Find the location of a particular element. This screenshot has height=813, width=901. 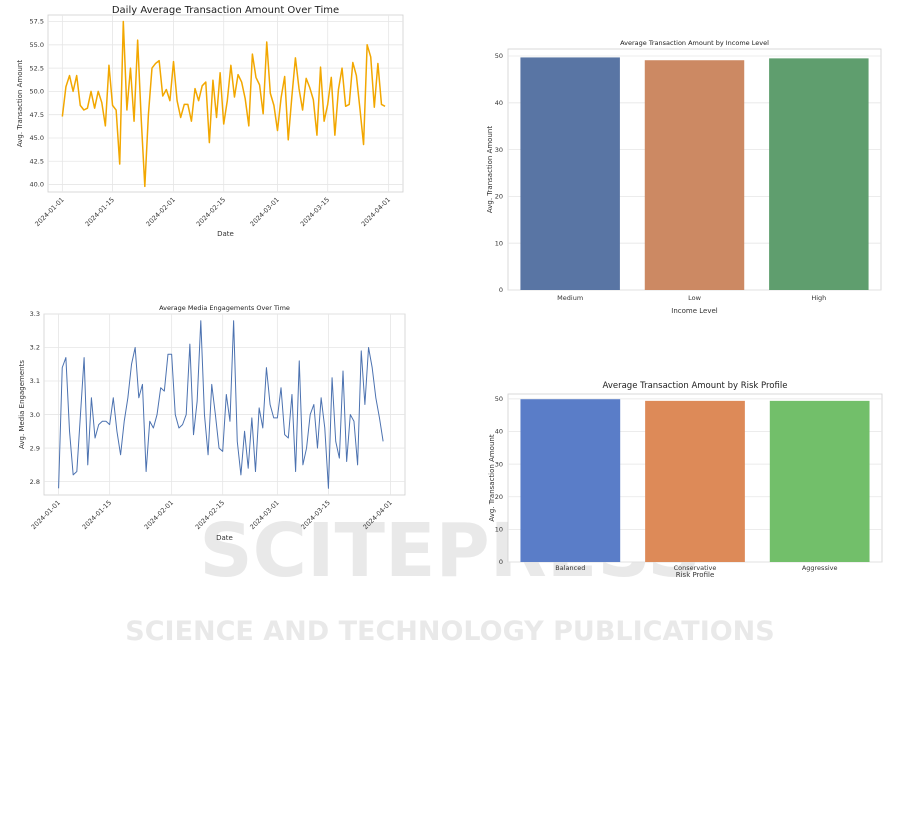

bar-low is located at coordinates (694, 175).